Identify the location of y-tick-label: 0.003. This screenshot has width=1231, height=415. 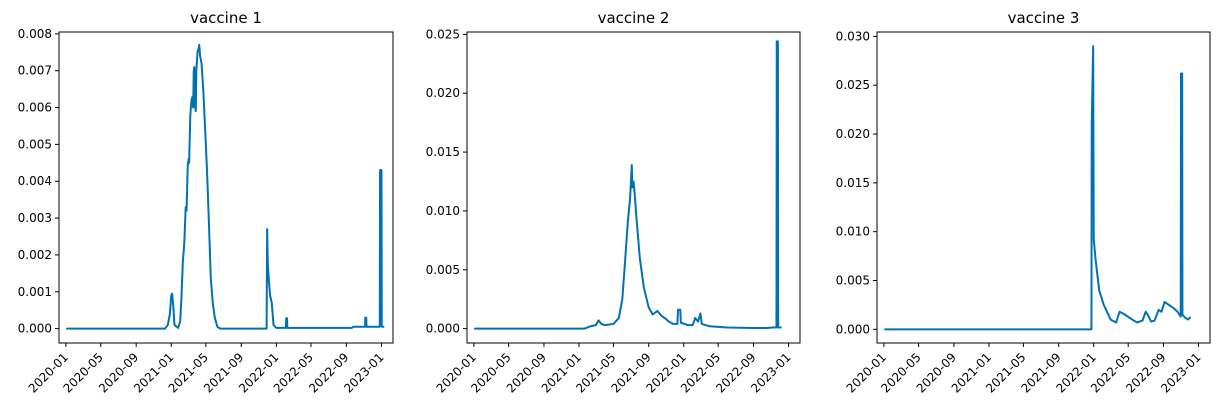
(35, 218).